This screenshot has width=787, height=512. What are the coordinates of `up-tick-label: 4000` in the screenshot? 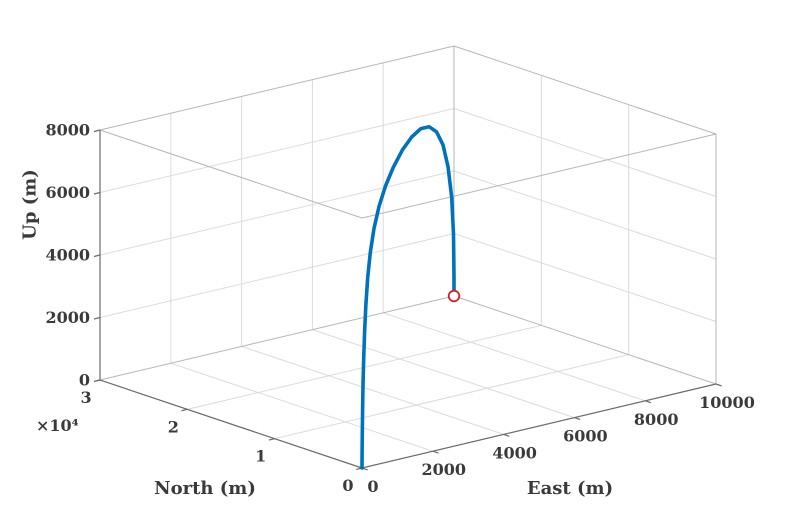 It's located at (67, 255).